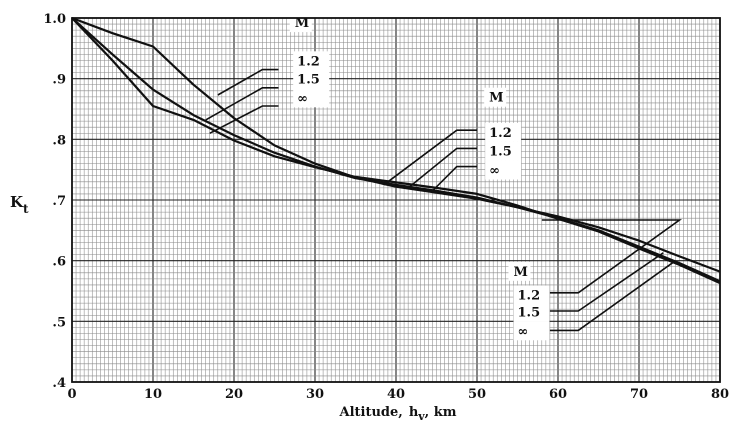 The image size is (754, 429). I want to click on y-tick-label: .5, so click(59, 322).